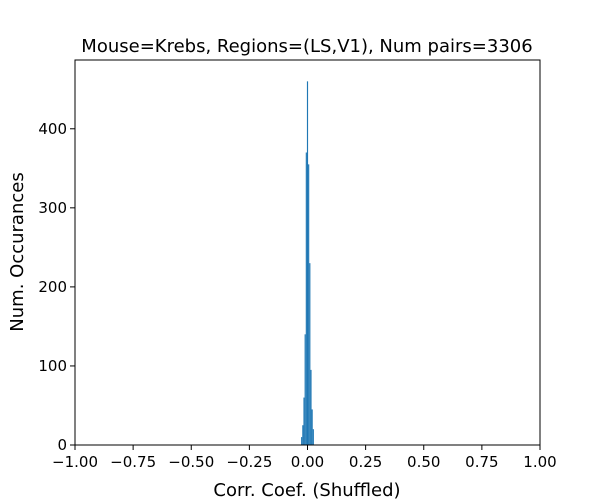  What do you see at coordinates (249, 462) in the screenshot?
I see `x-tick-label-3: −0.25` at bounding box center [249, 462].